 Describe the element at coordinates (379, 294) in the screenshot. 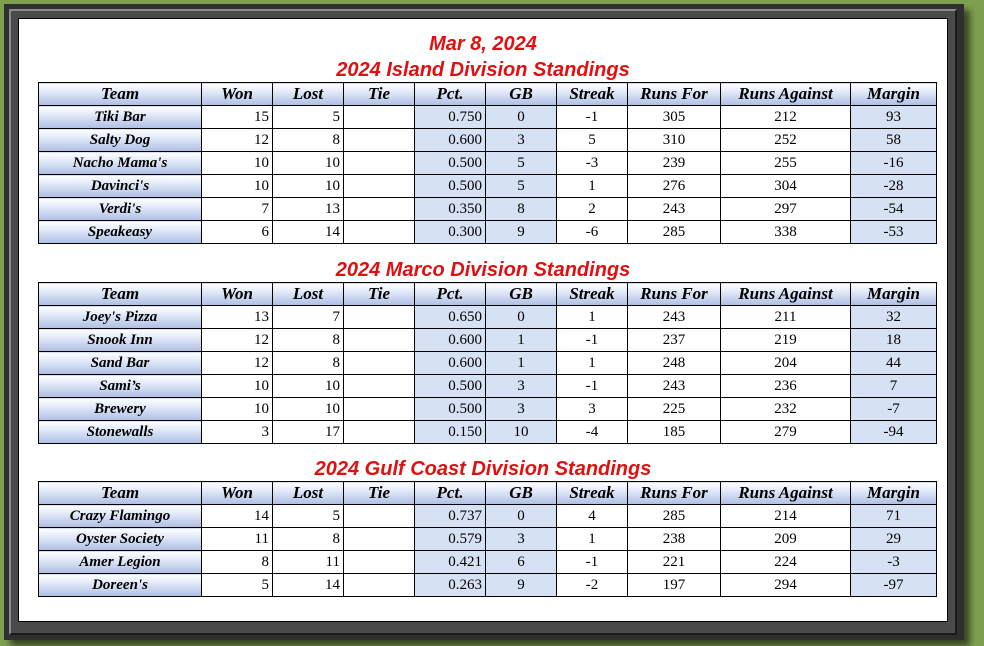

I see `column-header-tie: Tie` at that location.